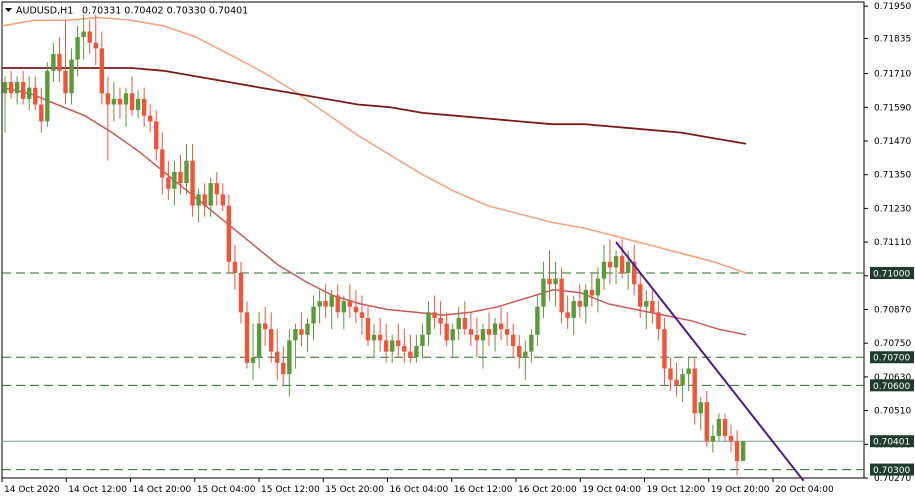  I want to click on level-tag-label: 0.70700, so click(891, 359).